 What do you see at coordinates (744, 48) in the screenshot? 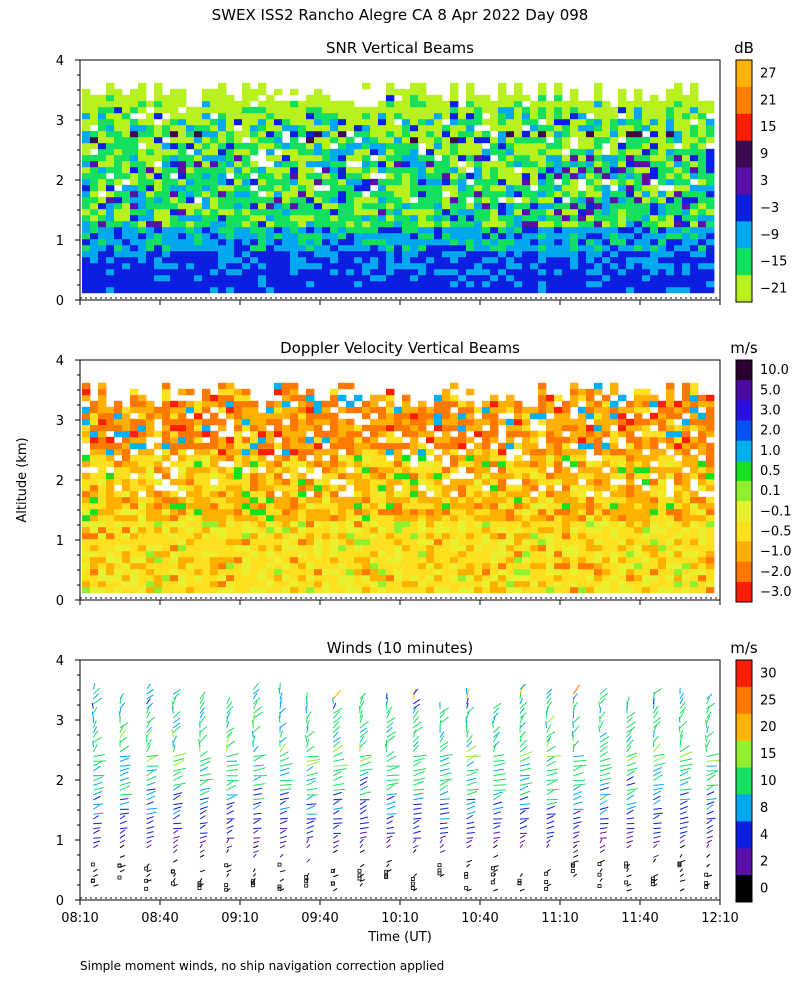
I see `colorbar-unit-snr: dB` at bounding box center [744, 48].